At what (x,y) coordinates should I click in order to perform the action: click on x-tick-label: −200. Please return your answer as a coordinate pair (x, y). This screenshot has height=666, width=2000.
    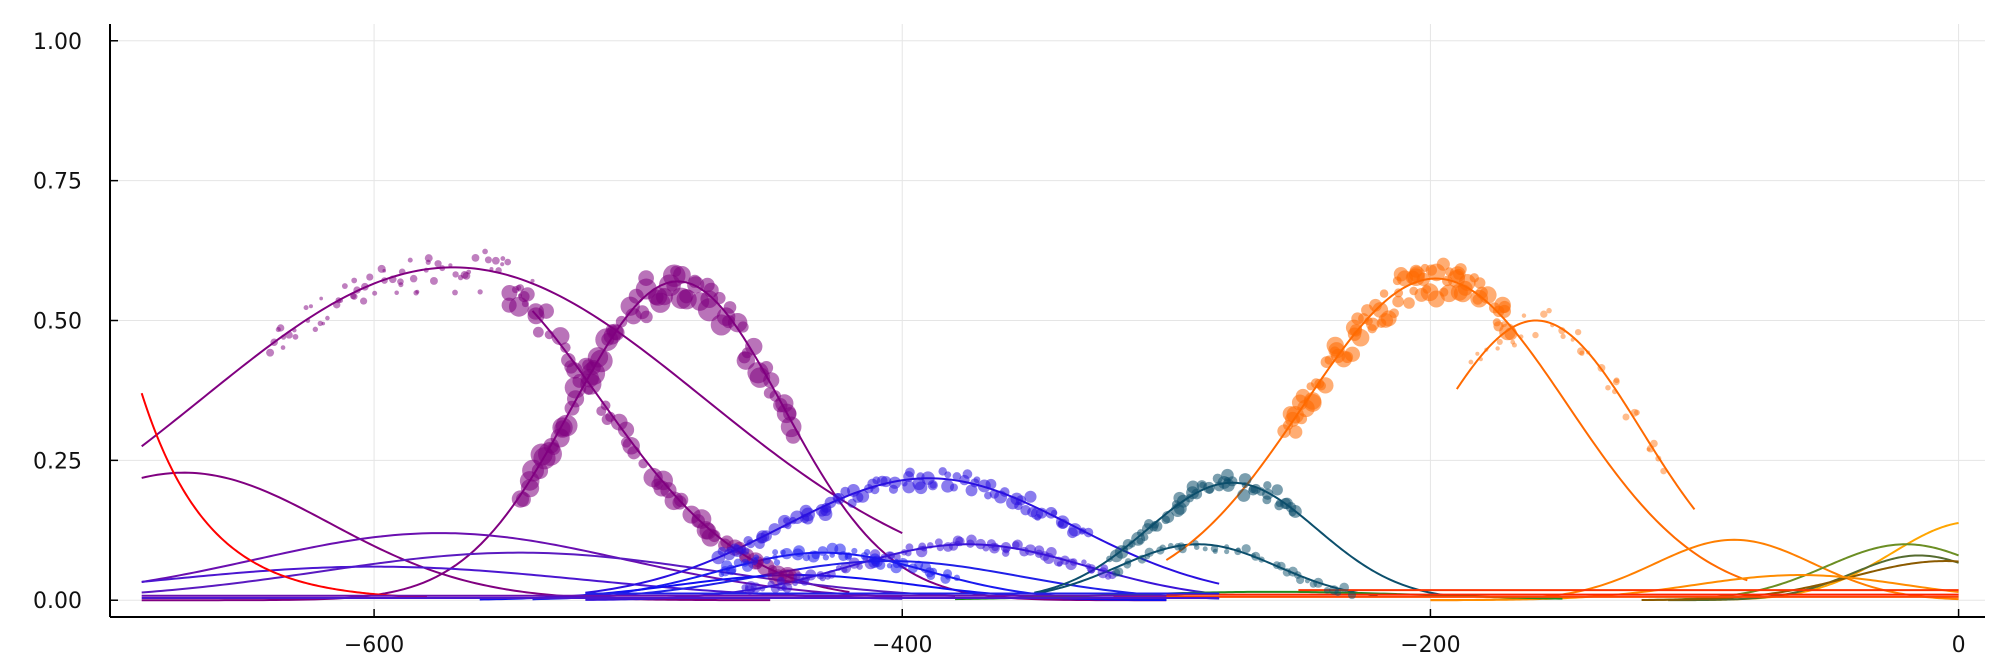
    Looking at the image, I should click on (1430, 645).